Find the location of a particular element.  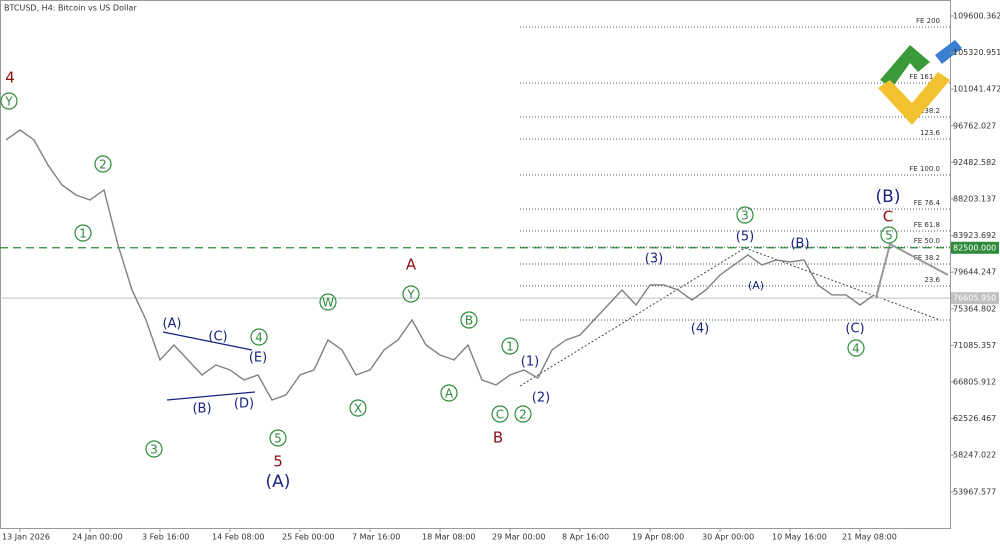

wave-label: (D) is located at coordinates (244, 404).